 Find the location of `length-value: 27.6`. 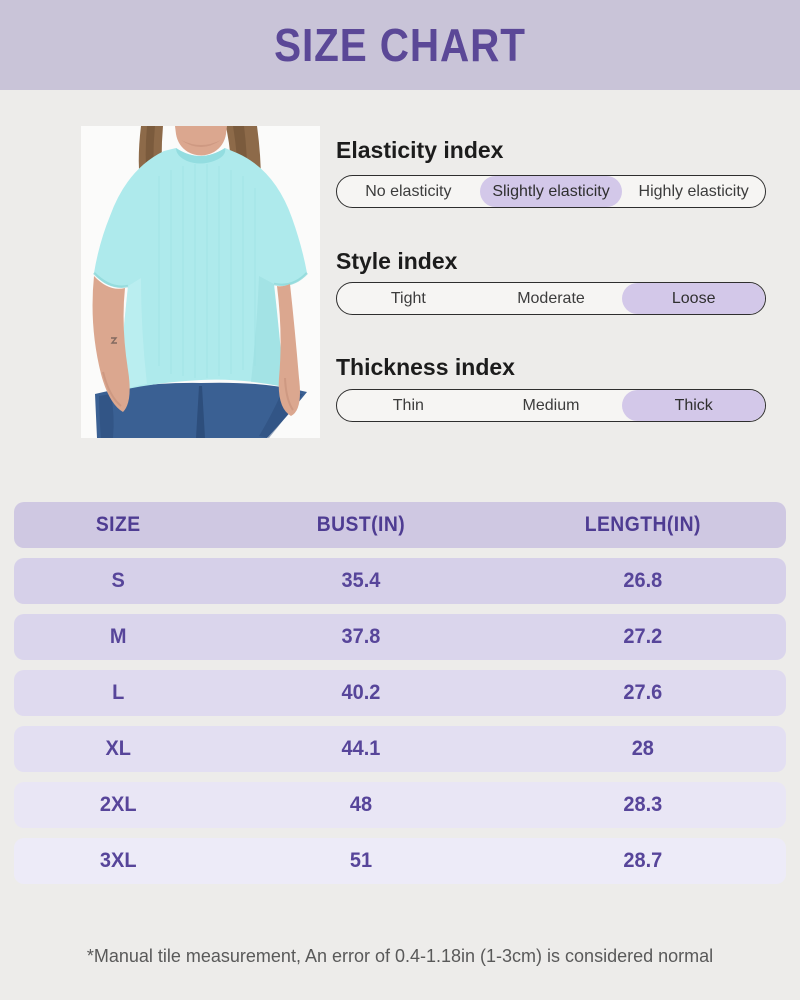

length-value: 27.6 is located at coordinates (643, 692).